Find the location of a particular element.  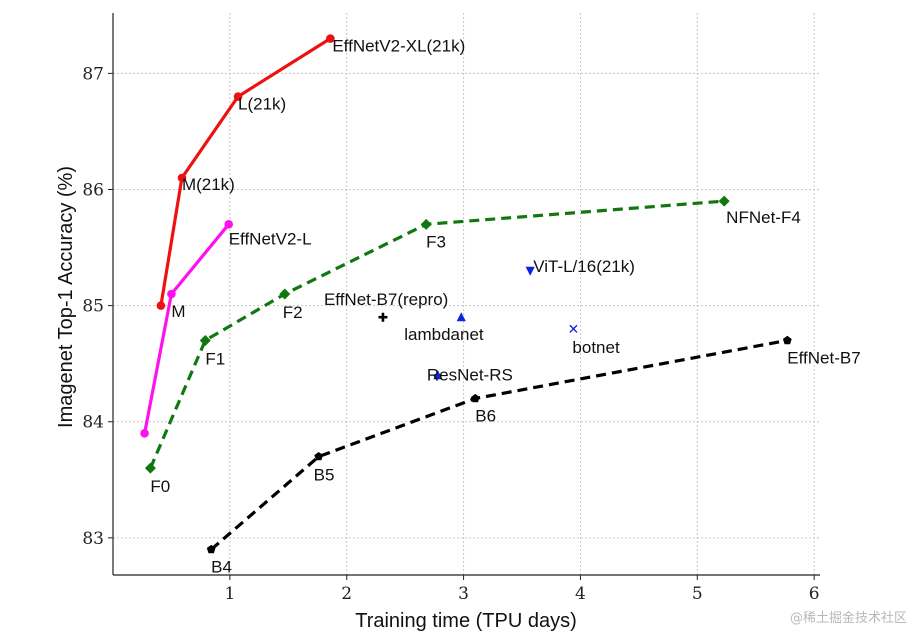

x-axis-label: Training time (TPU days) is located at coordinates (466, 621).